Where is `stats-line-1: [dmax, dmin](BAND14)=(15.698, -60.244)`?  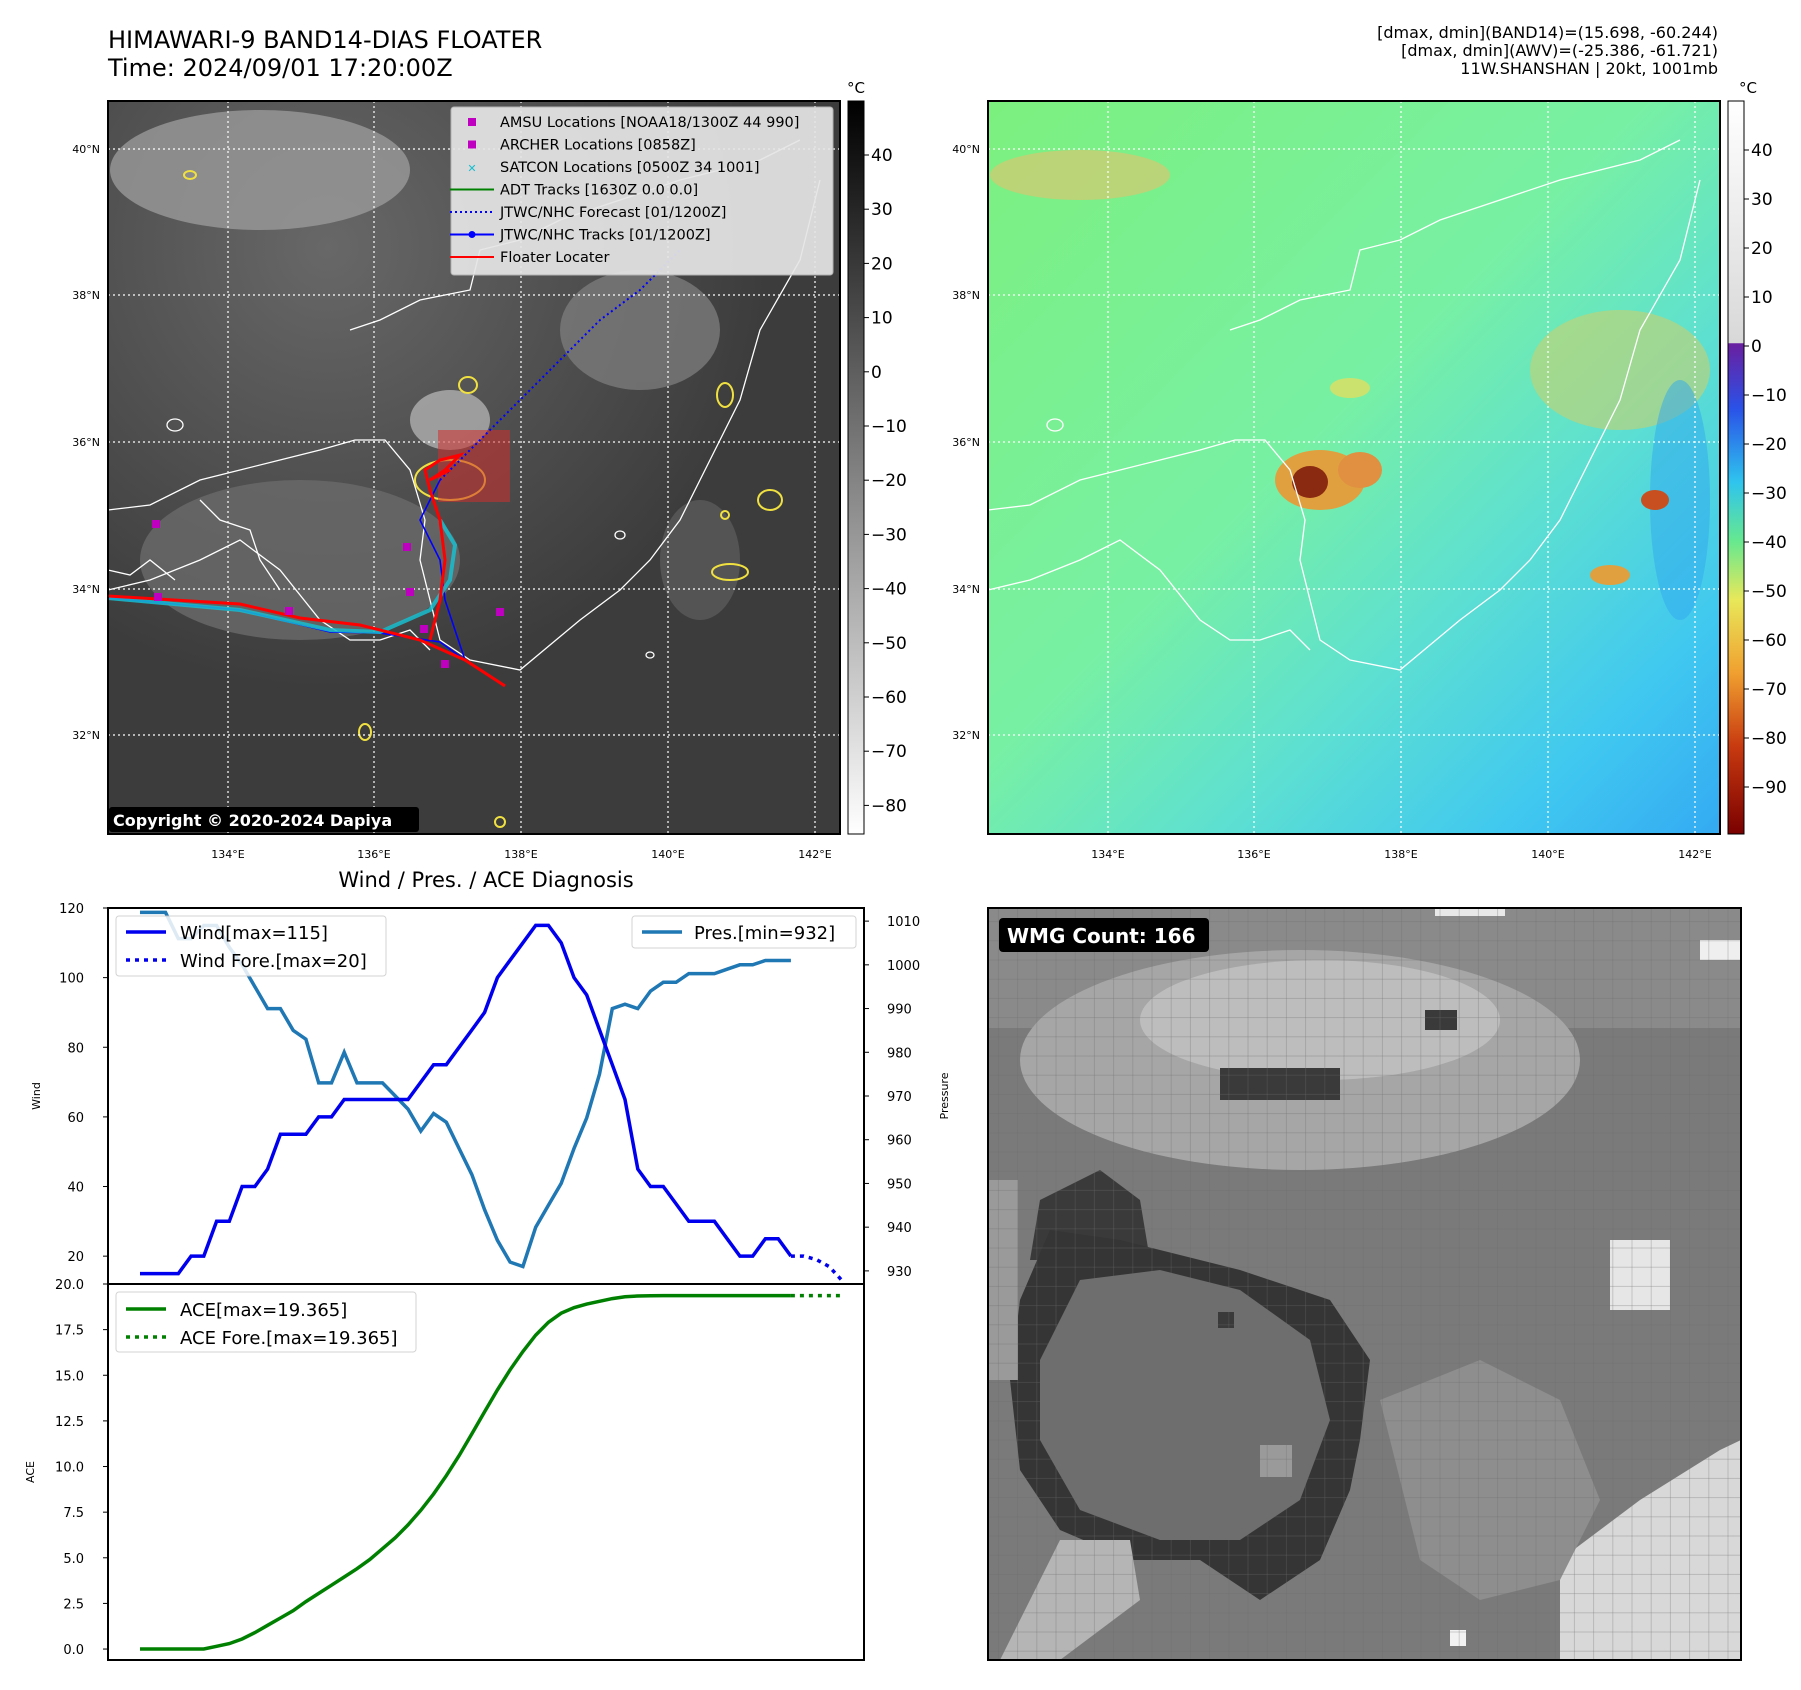 stats-line-1: [dmax, dmin](BAND14)=(15.698, -60.244) is located at coordinates (1547, 32).